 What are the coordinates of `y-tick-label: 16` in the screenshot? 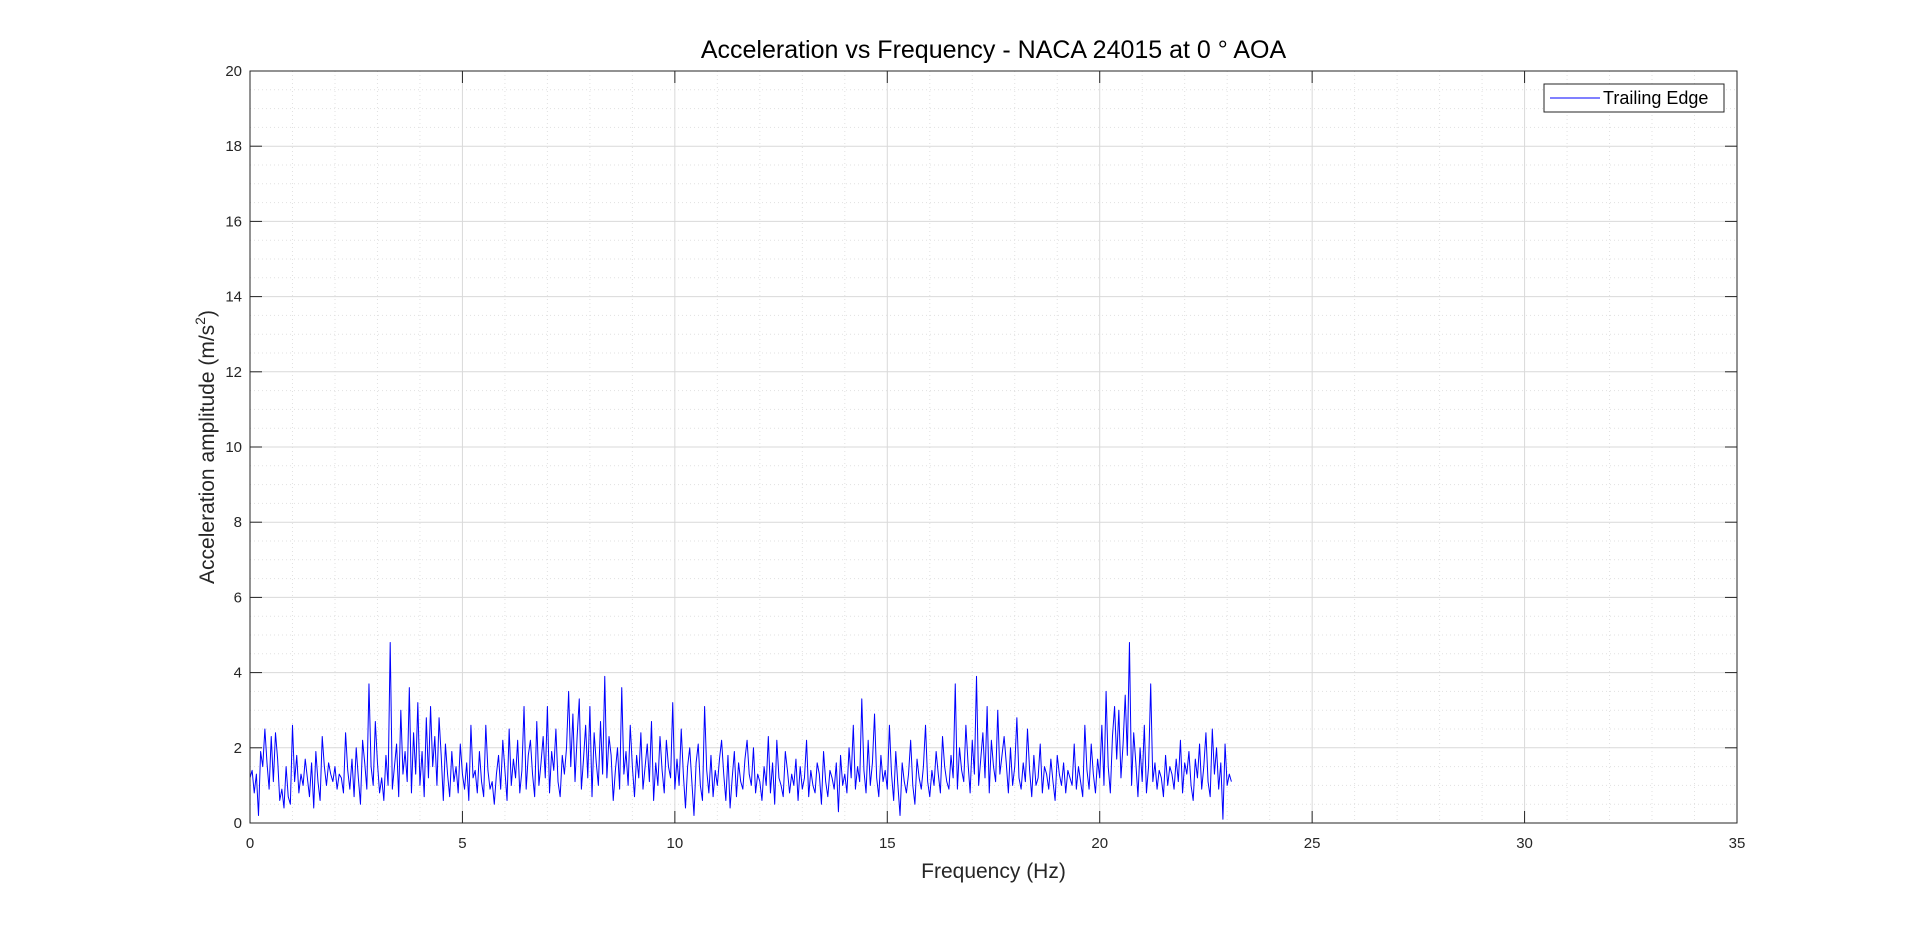 It's located at (233, 221).